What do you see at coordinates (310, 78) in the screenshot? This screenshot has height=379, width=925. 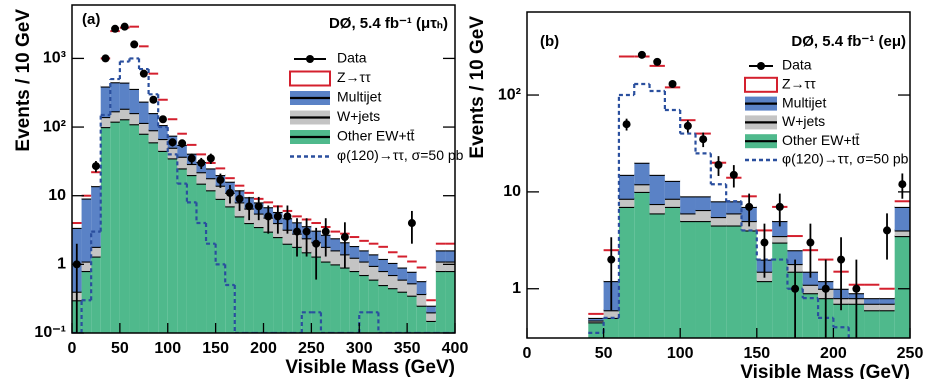 I see `legend-swatch` at bounding box center [310, 78].